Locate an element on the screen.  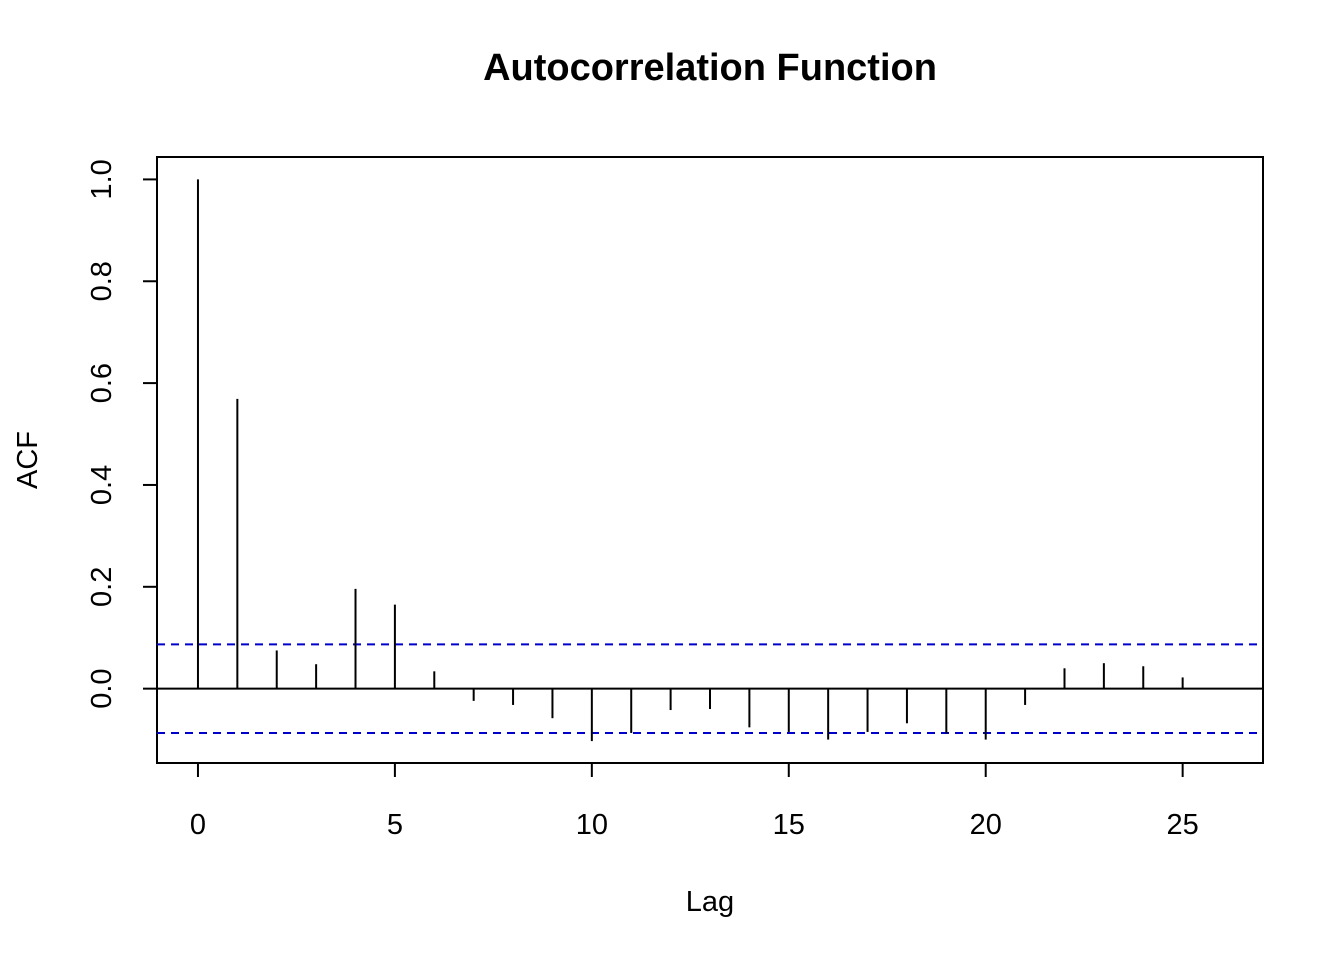
chart-title: Autocorrelation Function is located at coordinates (710, 68).